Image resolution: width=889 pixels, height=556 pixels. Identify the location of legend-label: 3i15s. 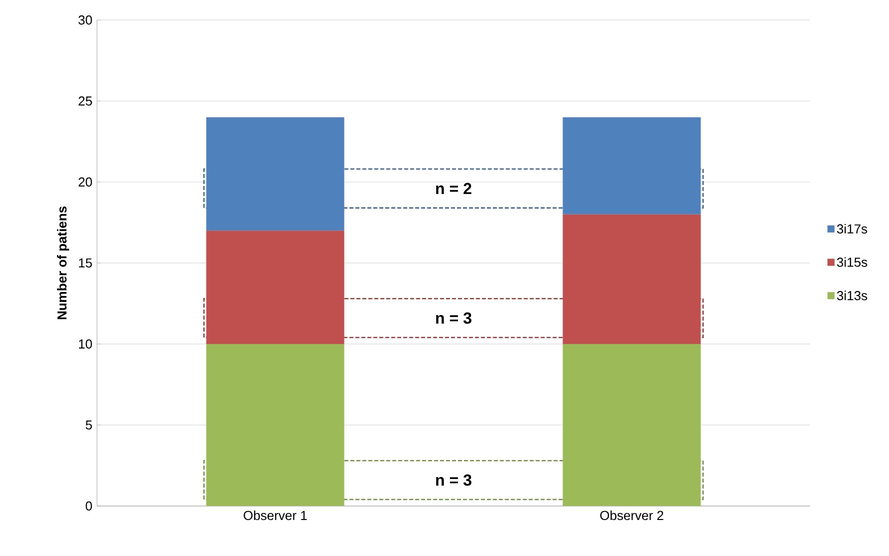
(852, 262).